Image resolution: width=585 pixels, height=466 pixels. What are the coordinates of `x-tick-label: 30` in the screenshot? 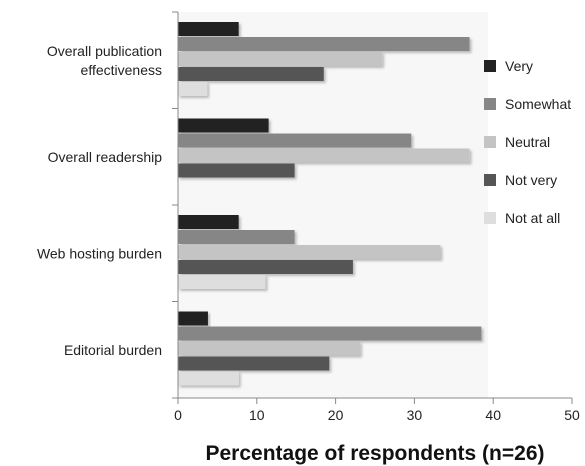 It's located at (415, 415).